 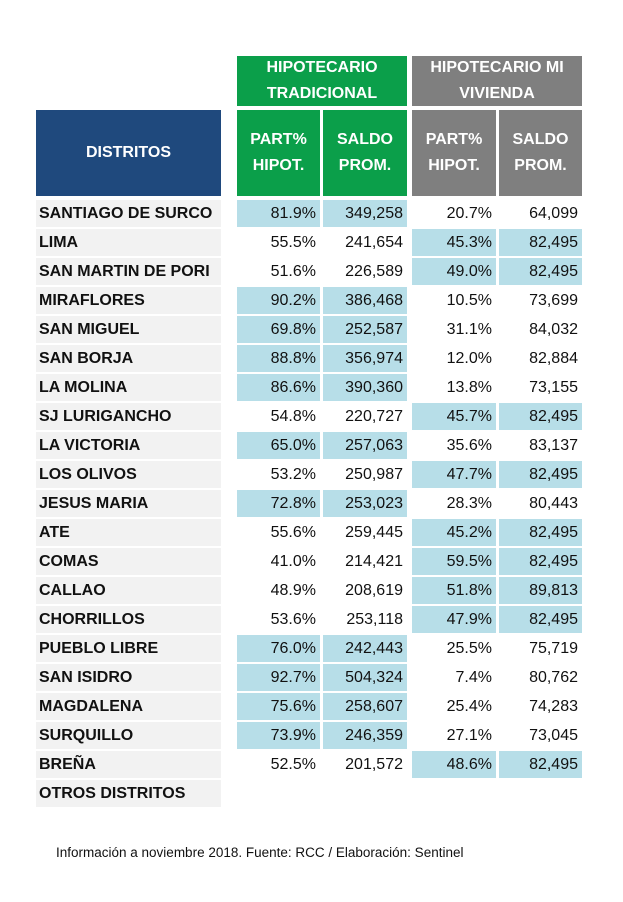 I want to click on district-cell: LOS OLIVOS, so click(x=128, y=474).